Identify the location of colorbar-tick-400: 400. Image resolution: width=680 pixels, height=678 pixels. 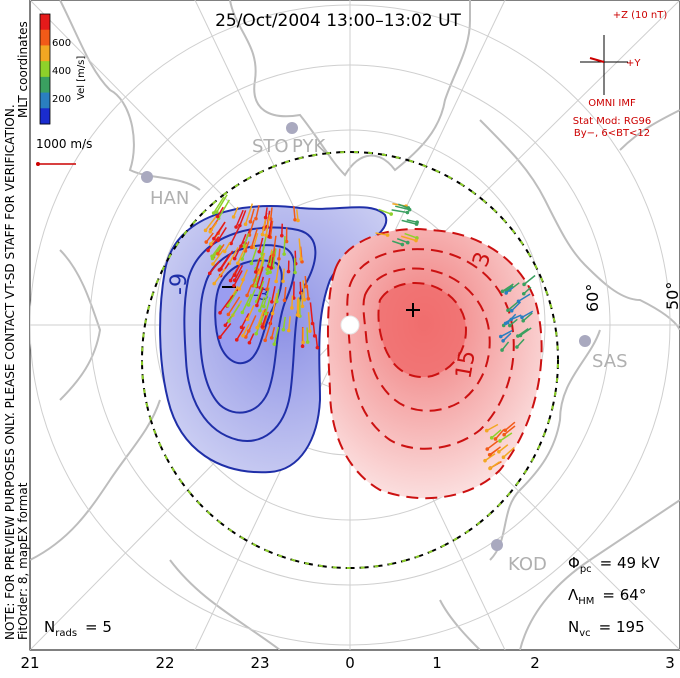
(61, 71).